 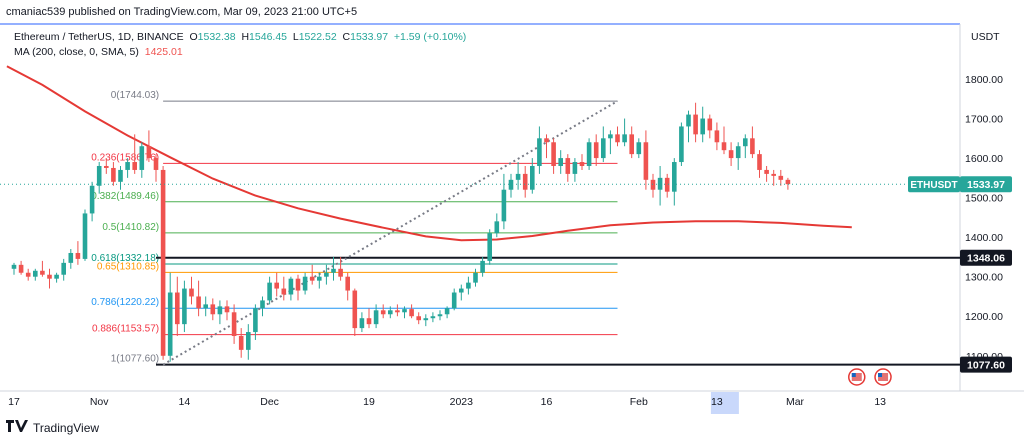 What do you see at coordinates (639, 402) in the screenshot?
I see `x-tick-label: Feb` at bounding box center [639, 402].